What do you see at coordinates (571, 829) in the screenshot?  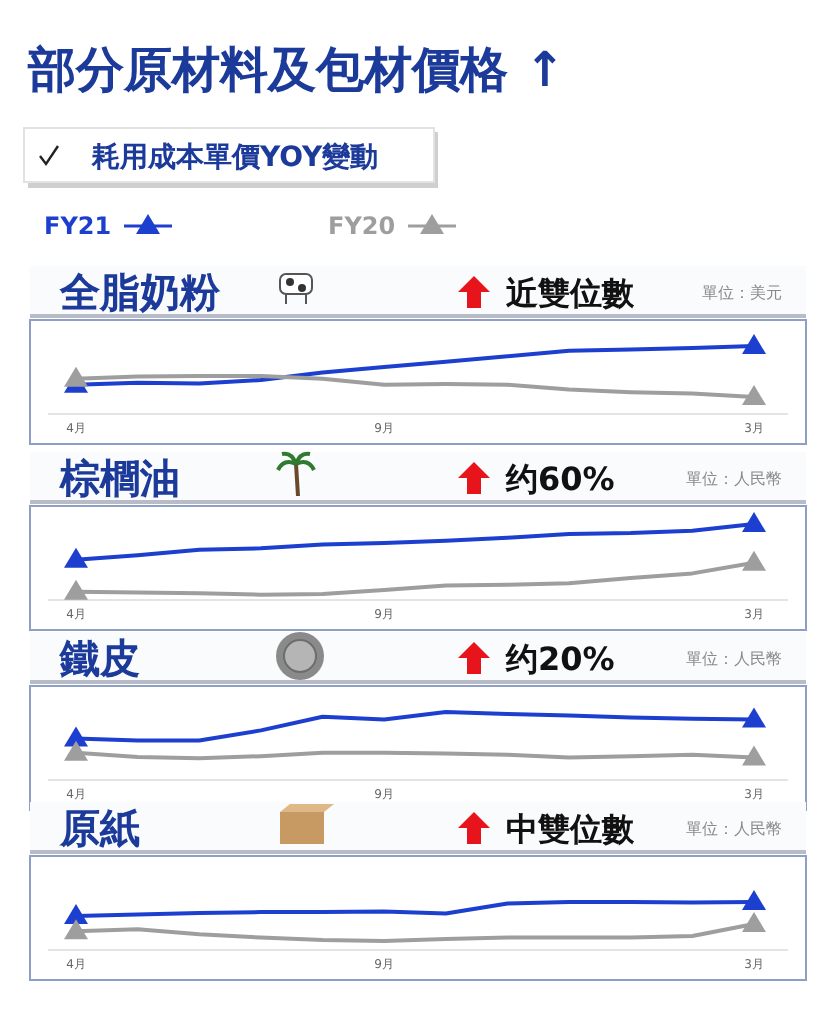 I see `text: 中雙位數` at bounding box center [571, 829].